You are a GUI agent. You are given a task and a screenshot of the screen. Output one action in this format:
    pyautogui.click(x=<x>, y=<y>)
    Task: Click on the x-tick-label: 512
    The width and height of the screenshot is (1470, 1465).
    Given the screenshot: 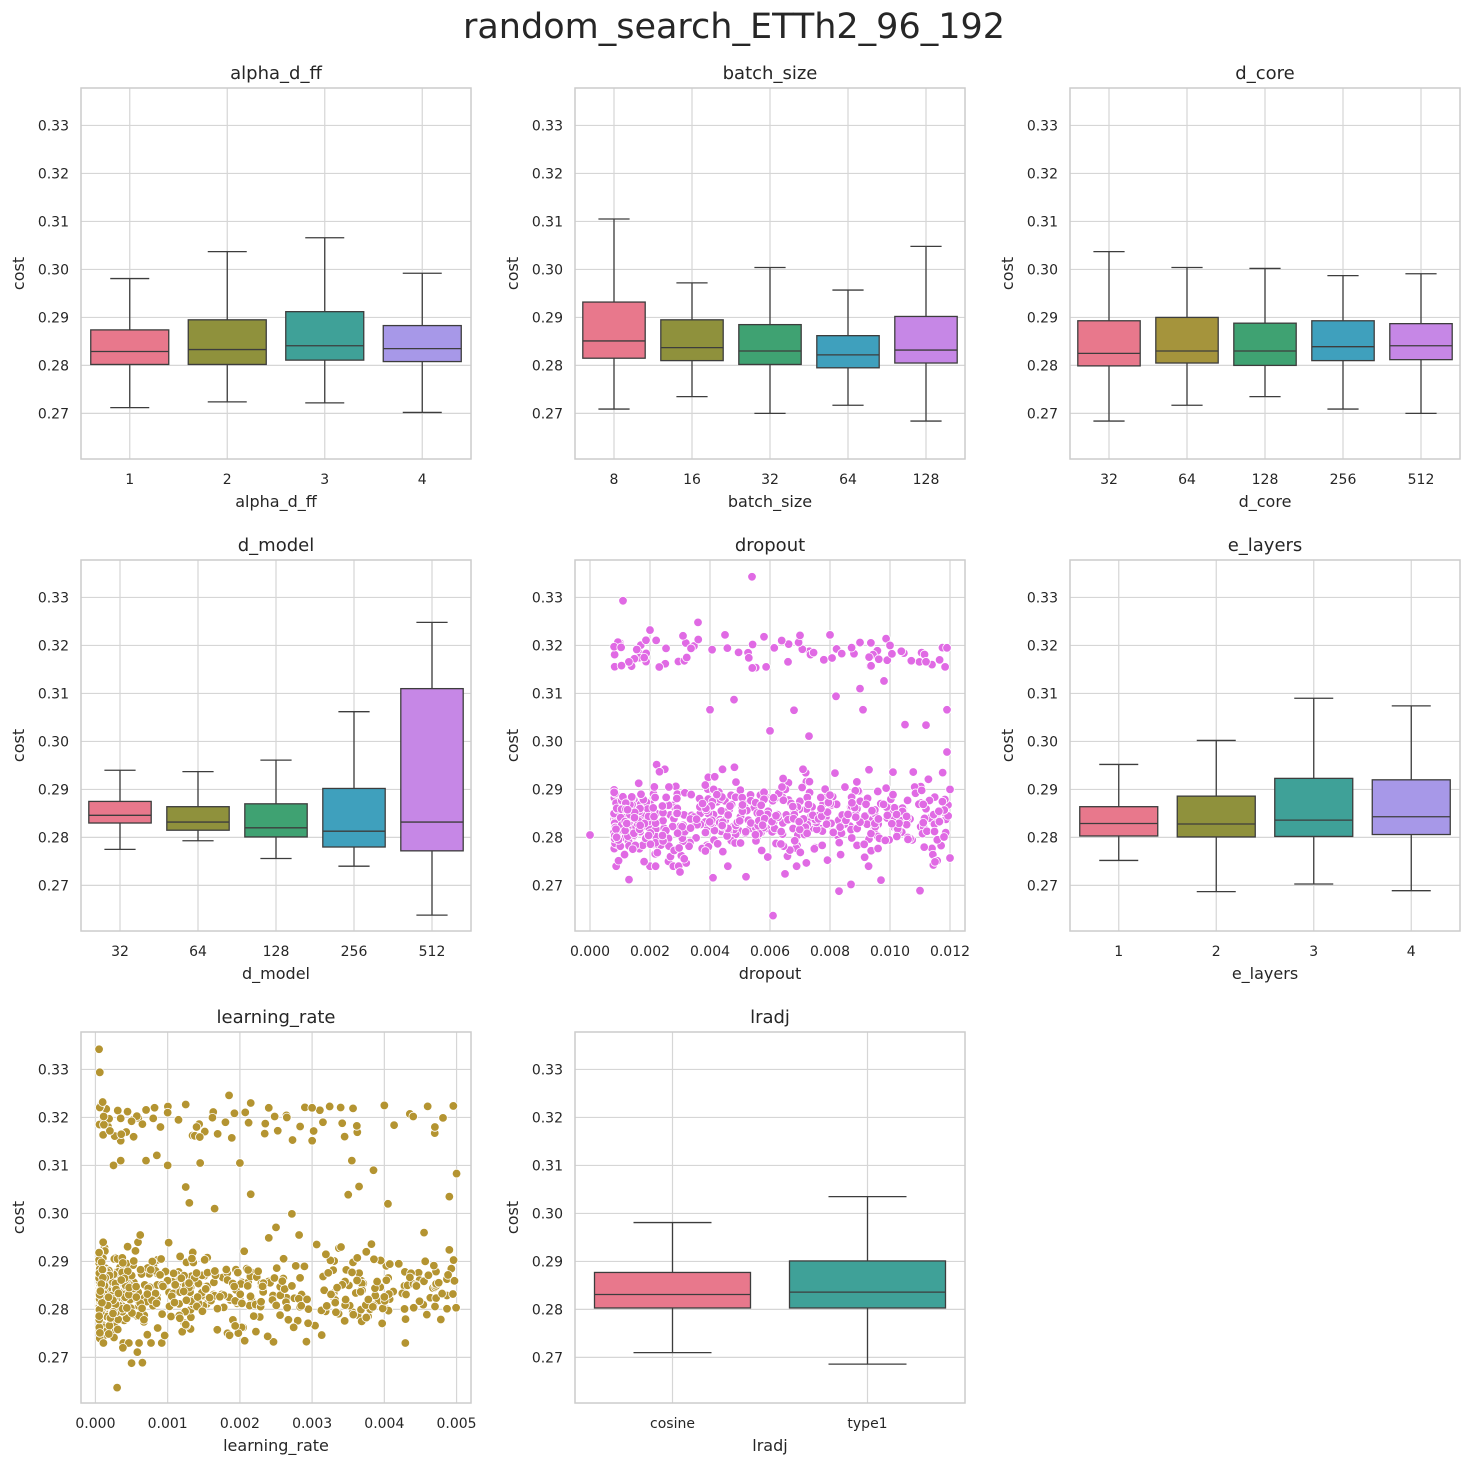 What is the action you would take?
    pyautogui.click(x=432, y=952)
    